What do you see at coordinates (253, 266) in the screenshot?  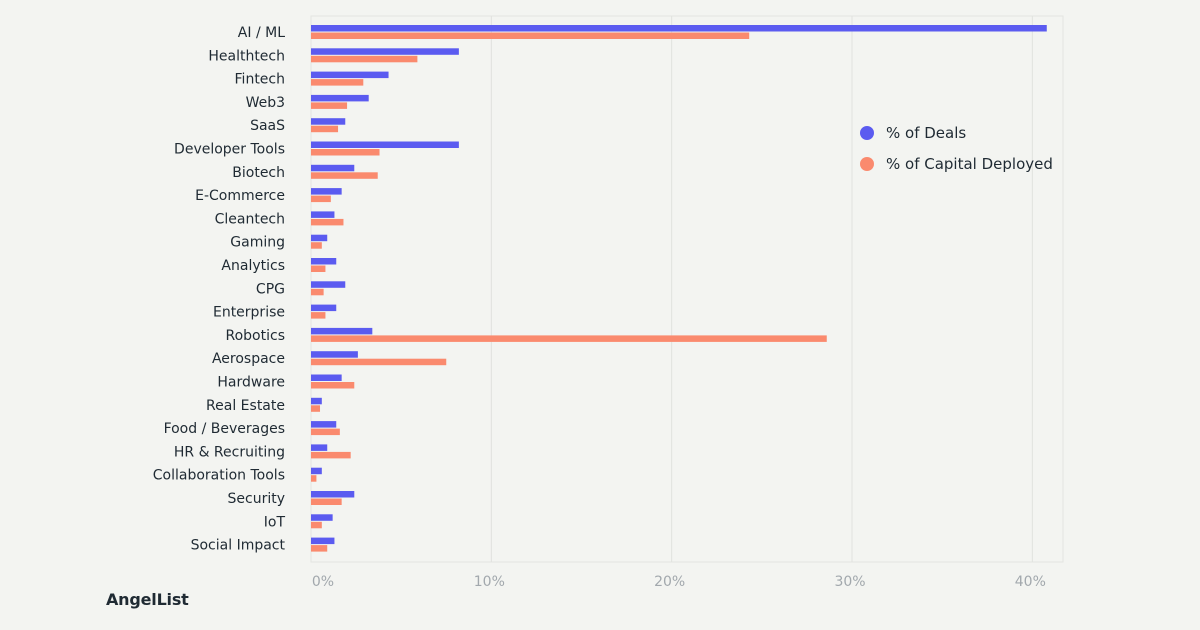 I see `category-label: Analytics` at bounding box center [253, 266].